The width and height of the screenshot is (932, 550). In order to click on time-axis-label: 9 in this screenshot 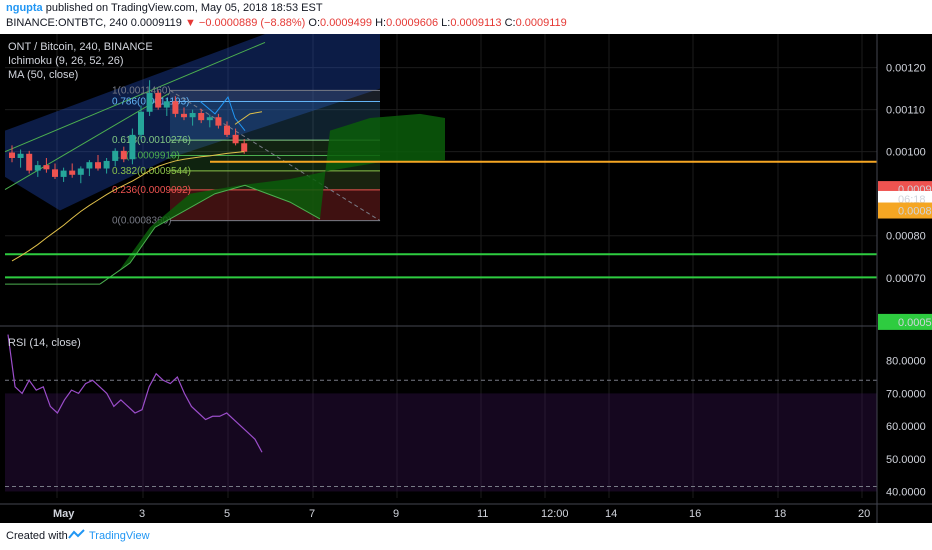, I will do `click(396, 514)`.